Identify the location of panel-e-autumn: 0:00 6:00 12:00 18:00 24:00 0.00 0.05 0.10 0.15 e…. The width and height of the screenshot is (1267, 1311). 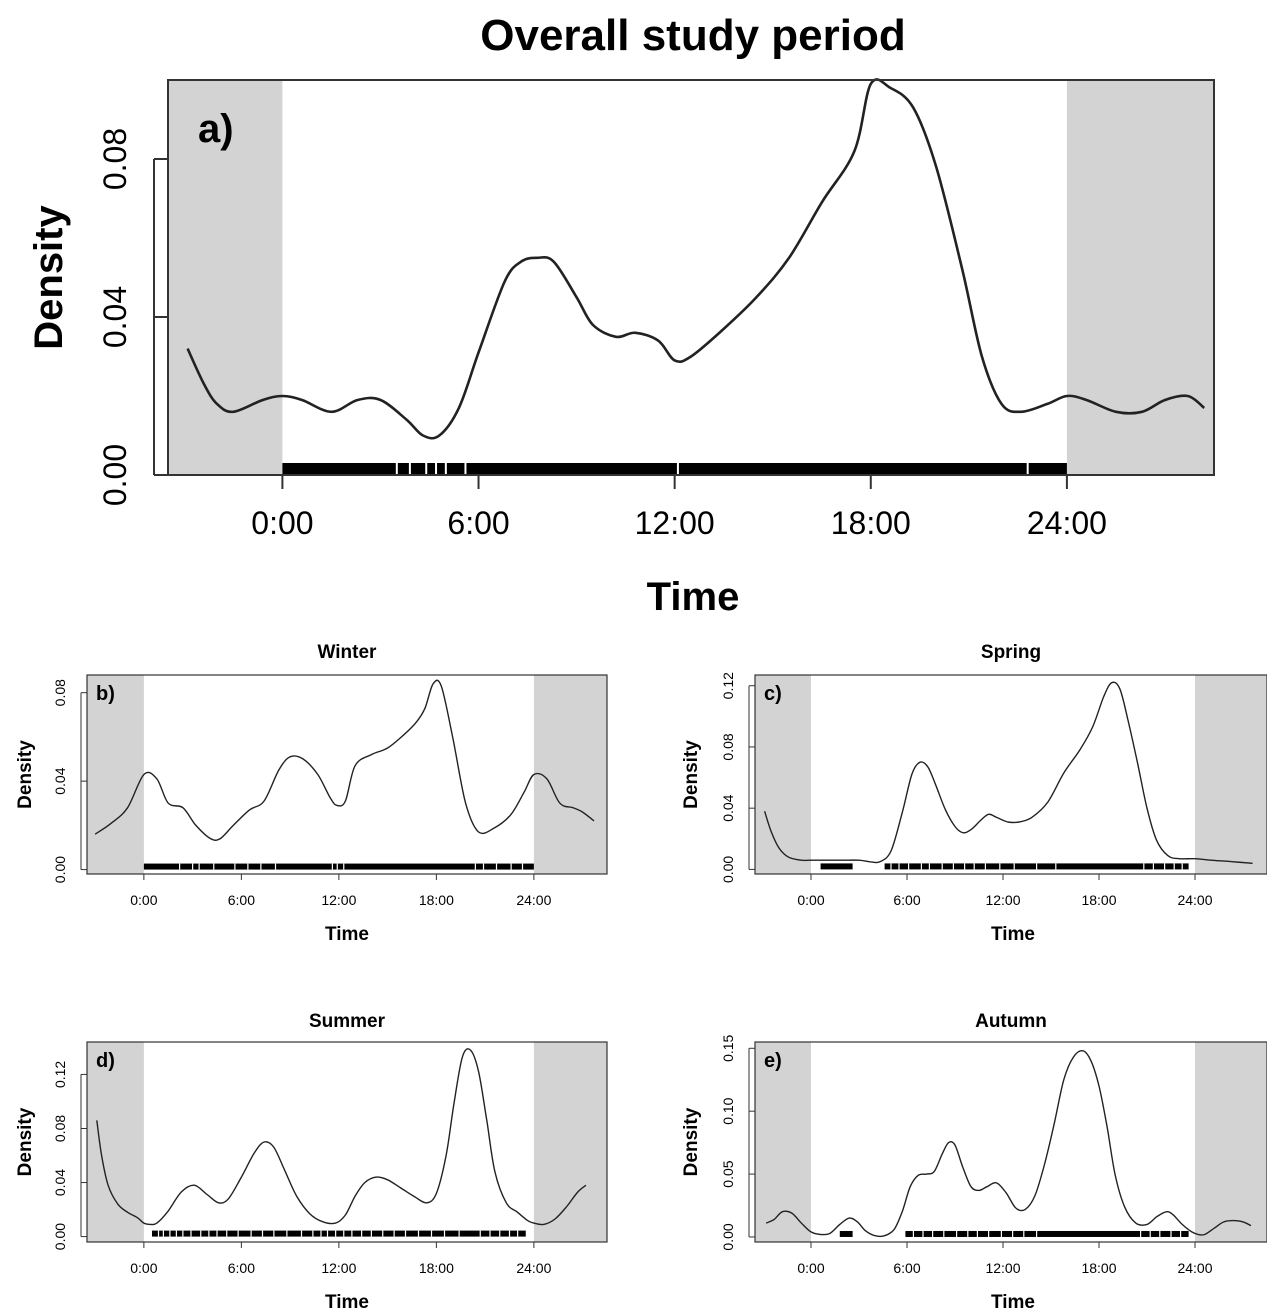
(974, 1161).